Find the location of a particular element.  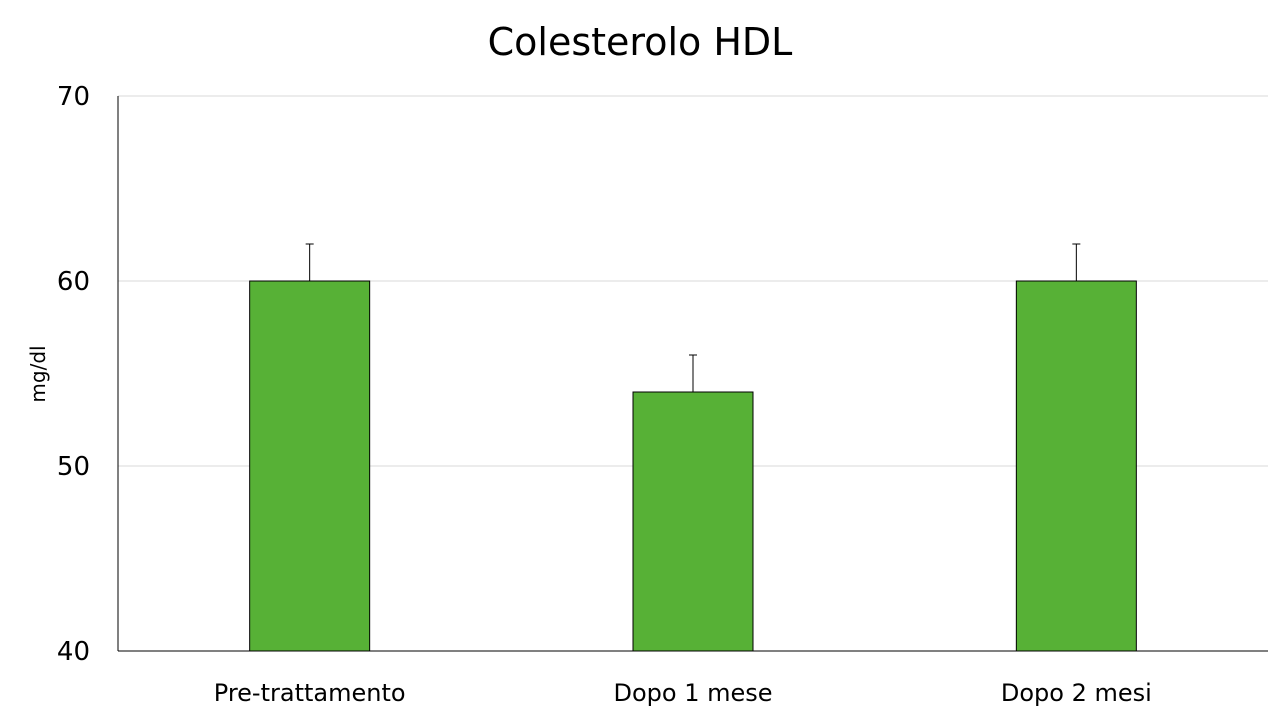

y-tick-label: 50 is located at coordinates (73, 467).